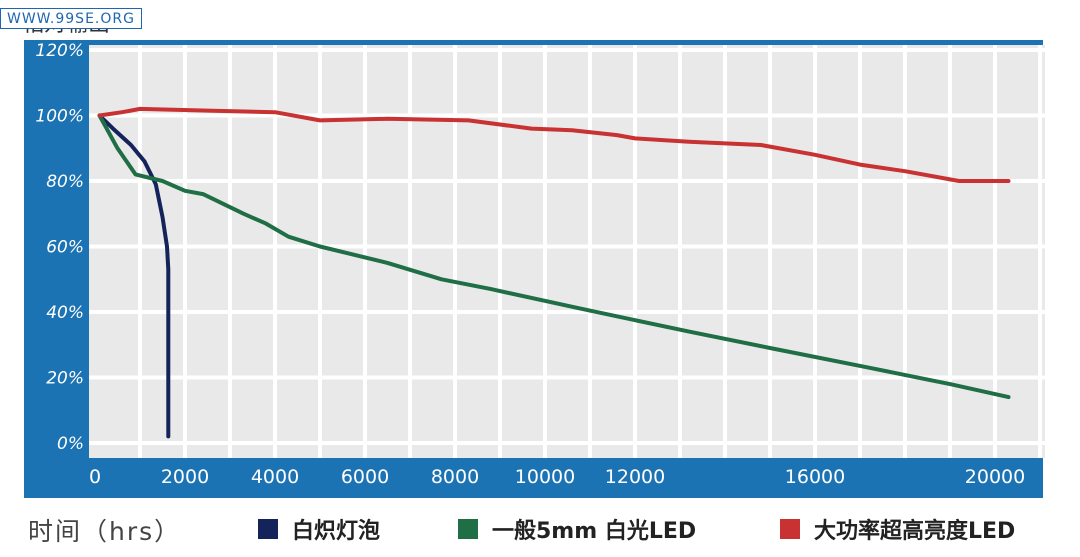 Image resolution: width=1080 pixels, height=557 pixels. What do you see at coordinates (59, 117) in the screenshot?
I see `y-tick-label: 100%` at bounding box center [59, 117].